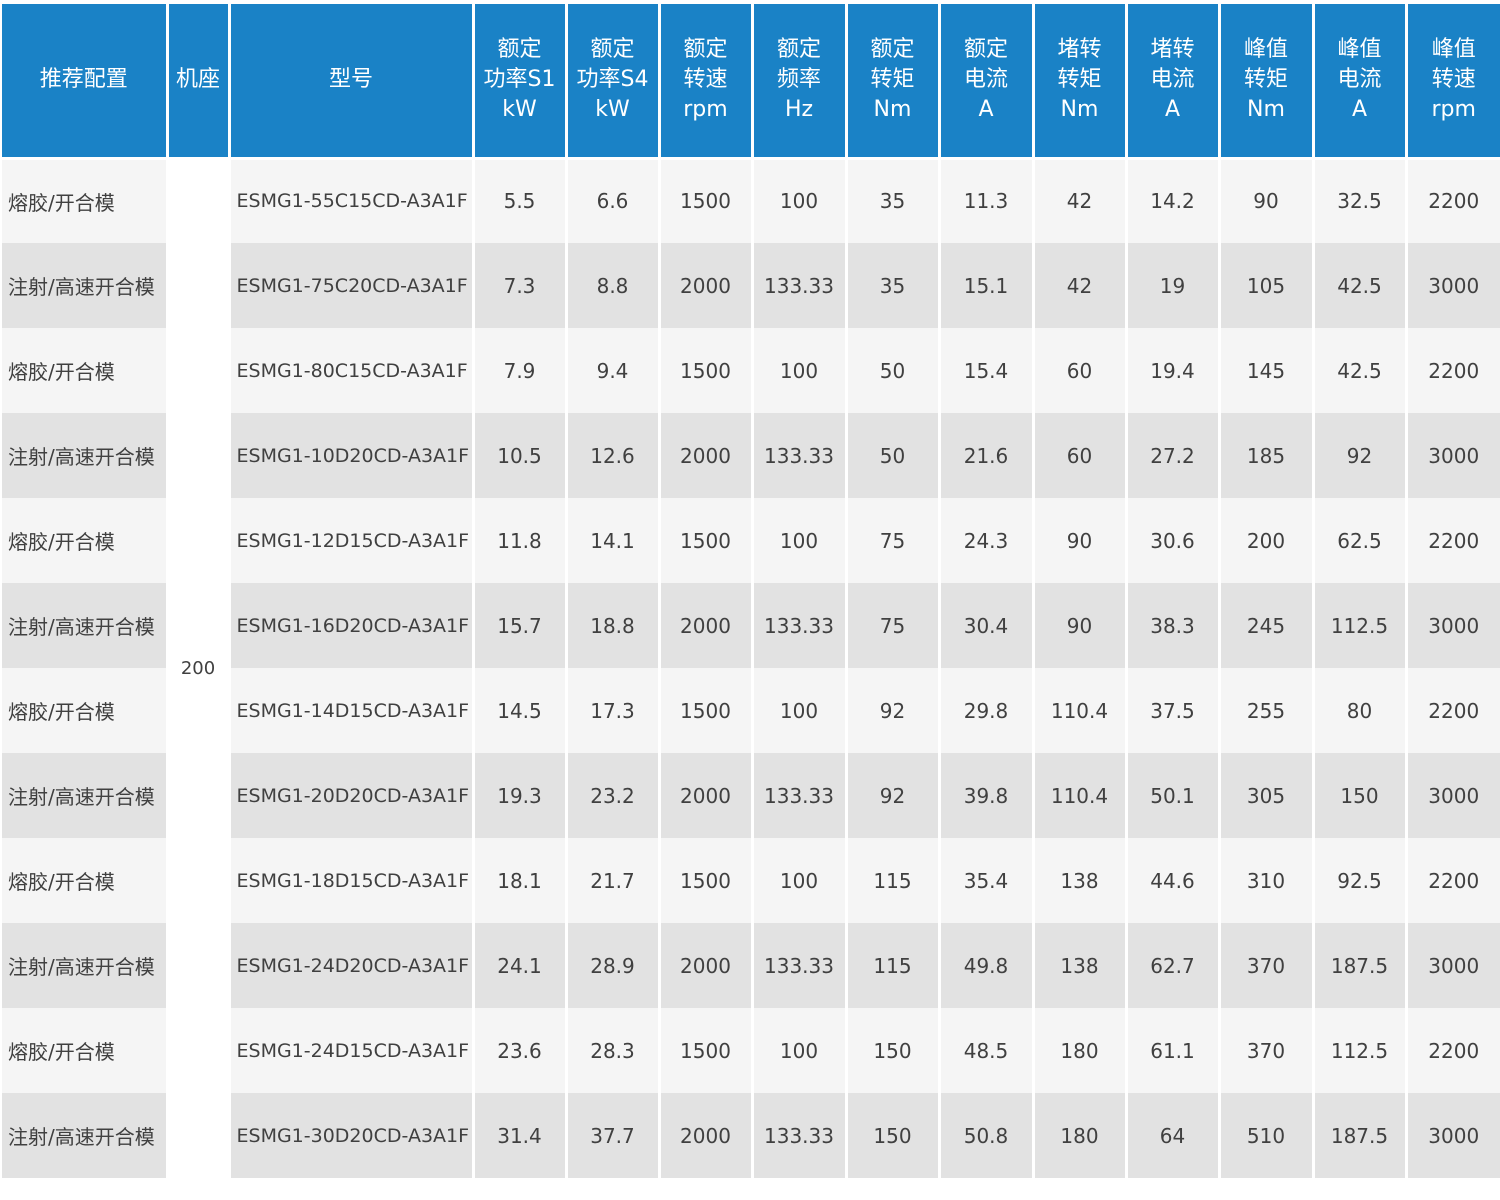 Image resolution: width=1500 pixels, height=1200 pixels. Describe the element at coordinates (1173, 1050) in the screenshot. I see `cell-stall-current: 61.1` at that location.